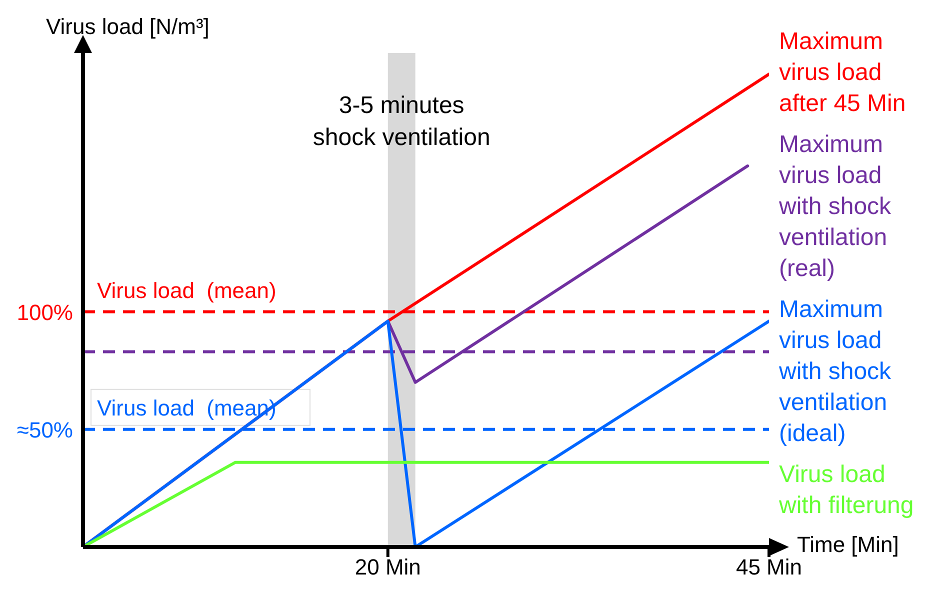 The height and width of the screenshot is (605, 947). What do you see at coordinates (847, 490) in the screenshot?
I see `series-label: Virus load with filterung` at bounding box center [847, 490].